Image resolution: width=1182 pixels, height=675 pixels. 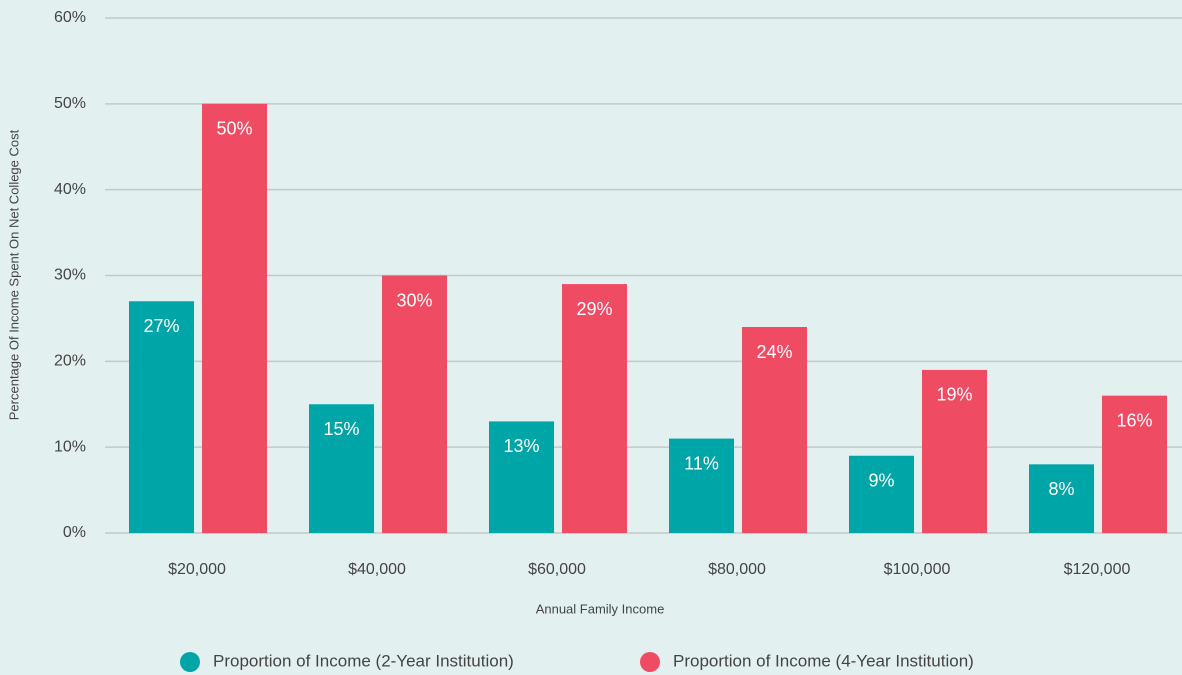 What do you see at coordinates (737, 569) in the screenshot?
I see `x-tick-label: $80,000` at bounding box center [737, 569].